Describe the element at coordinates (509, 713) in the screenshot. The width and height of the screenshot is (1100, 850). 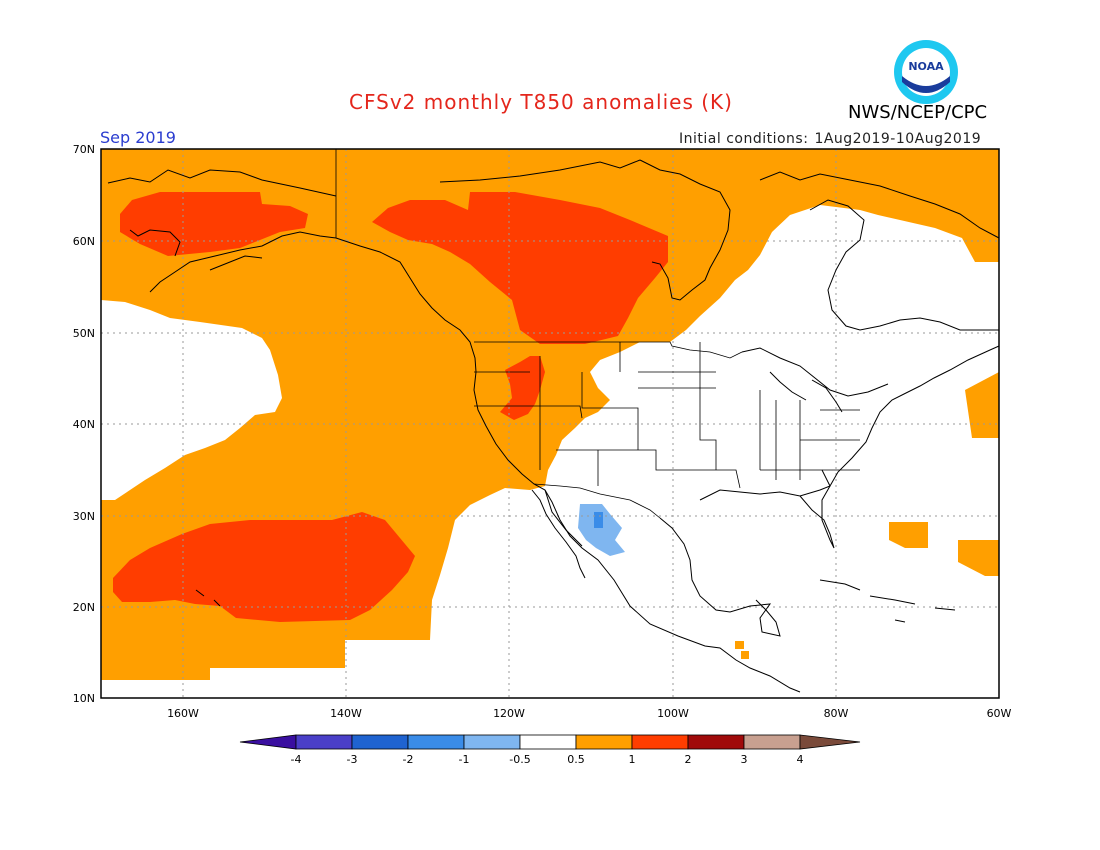
I see `lon-label: 120W` at that location.